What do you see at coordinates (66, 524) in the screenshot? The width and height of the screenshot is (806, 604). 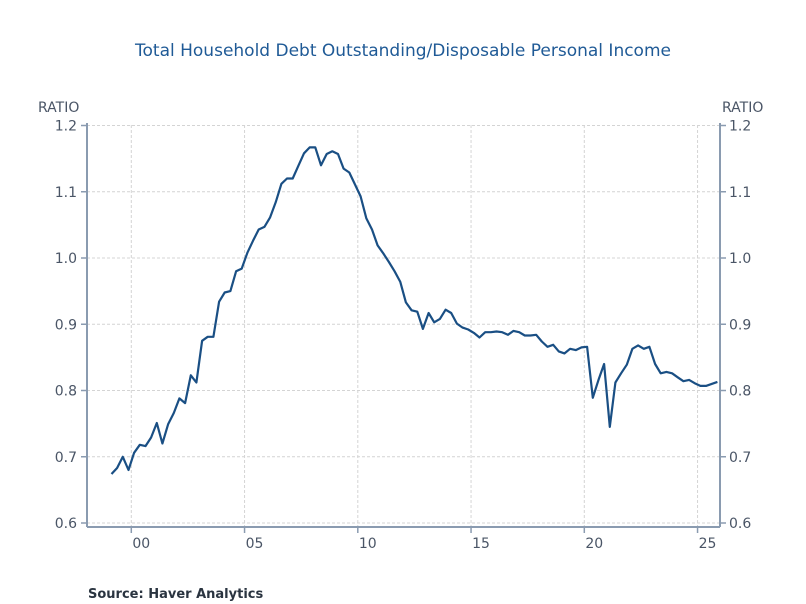 I see `y-tick-label-left: 0.6` at bounding box center [66, 524].